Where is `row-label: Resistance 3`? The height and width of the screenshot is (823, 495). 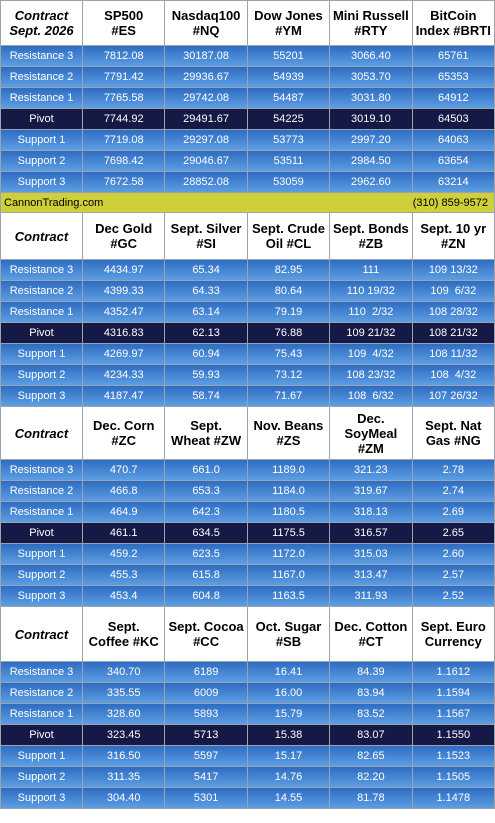 row-label: Resistance 3 is located at coordinates (41, 672).